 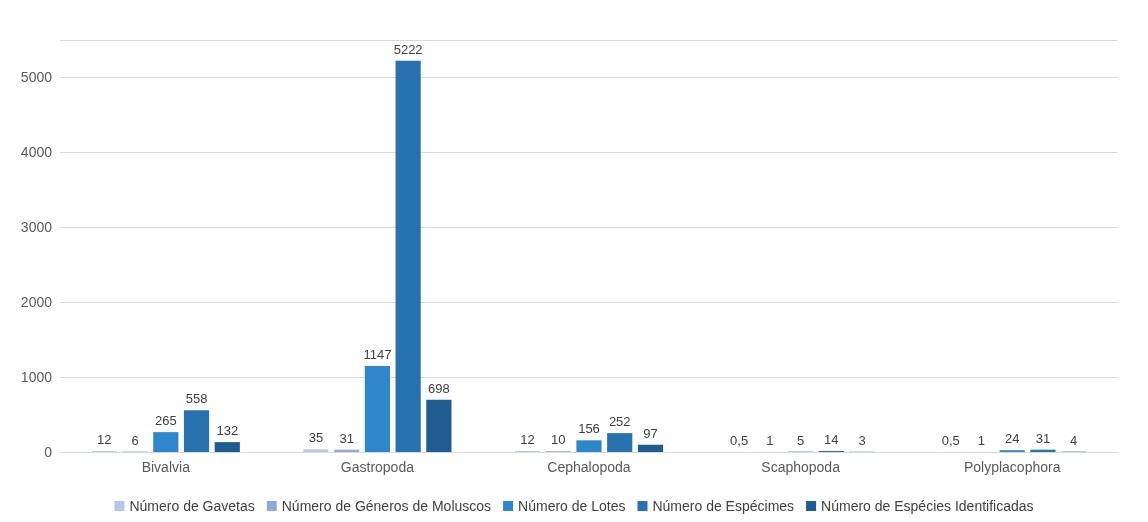 I want to click on data-label: 252, so click(x=619, y=422).